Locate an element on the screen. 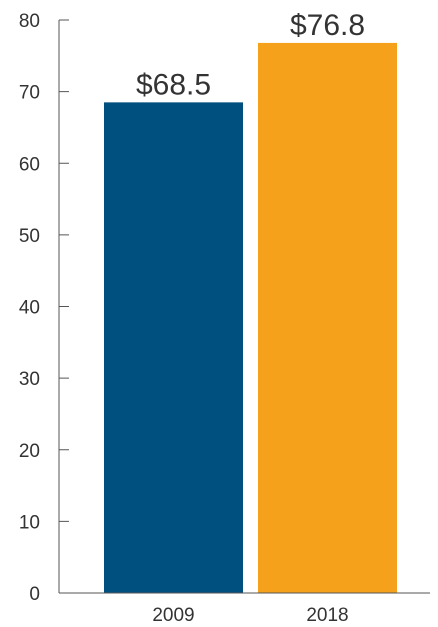 This screenshot has width=438, height=627. data-label-2009: $68.5 is located at coordinates (173, 84).